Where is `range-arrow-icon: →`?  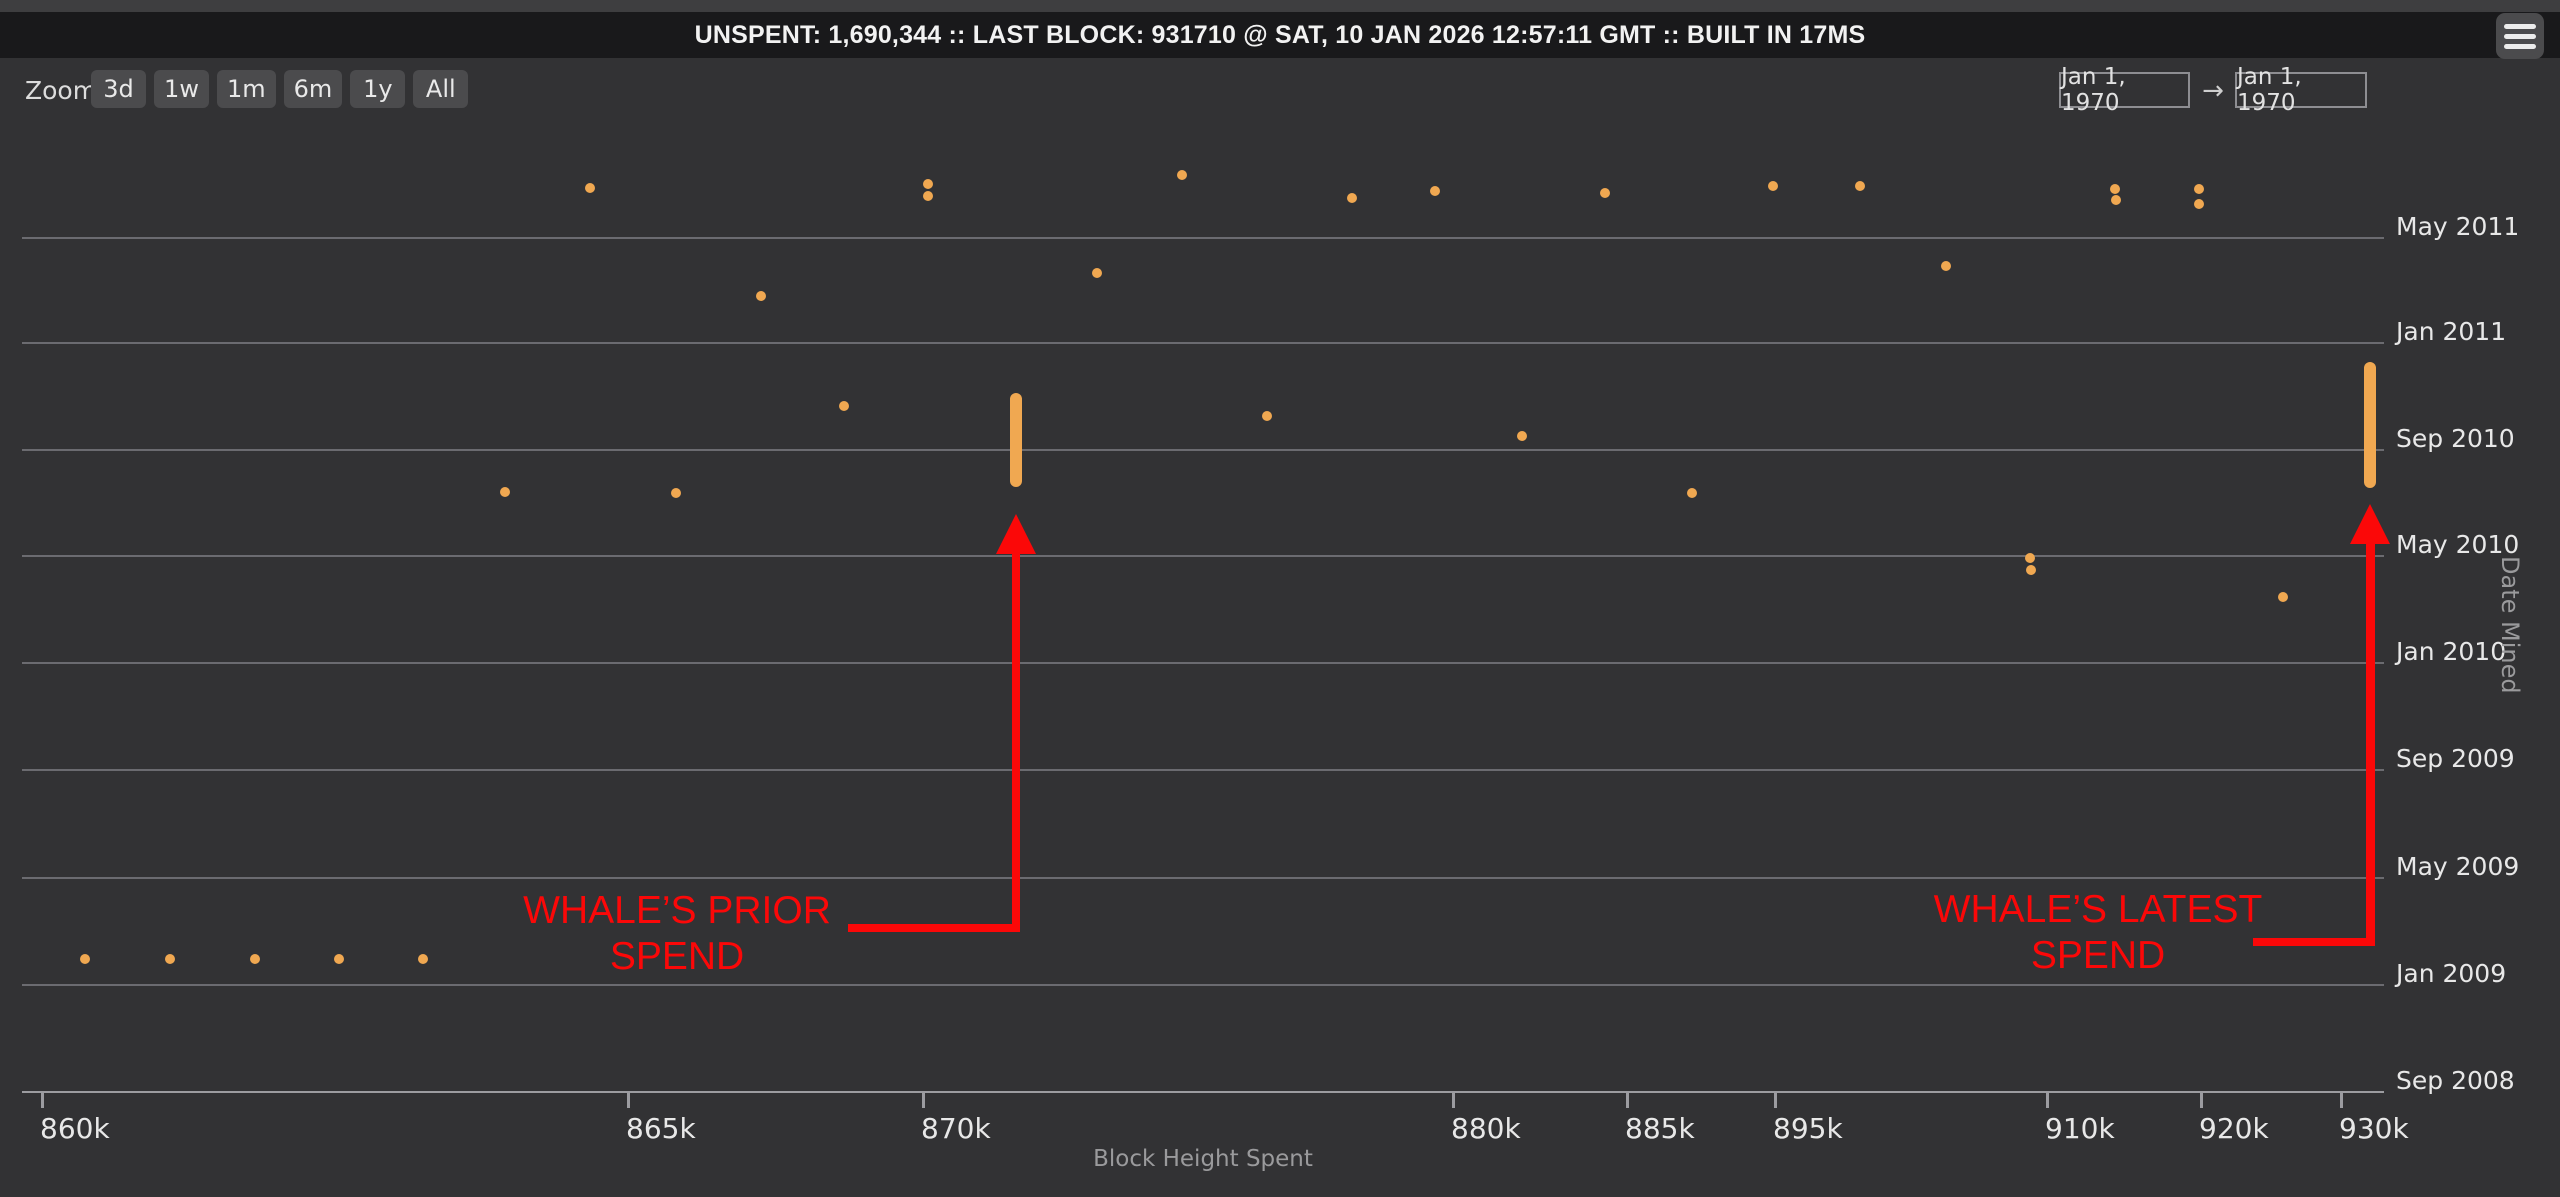
range-arrow-icon: → is located at coordinates (2213, 91).